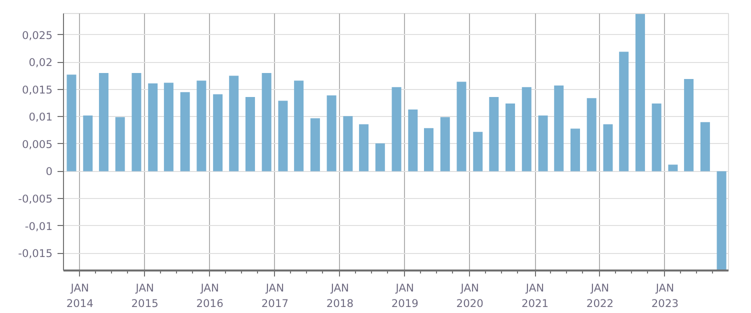 The width and height of the screenshot is (751, 313). I want to click on x-tick-label: JAN 2021, so click(535, 296).